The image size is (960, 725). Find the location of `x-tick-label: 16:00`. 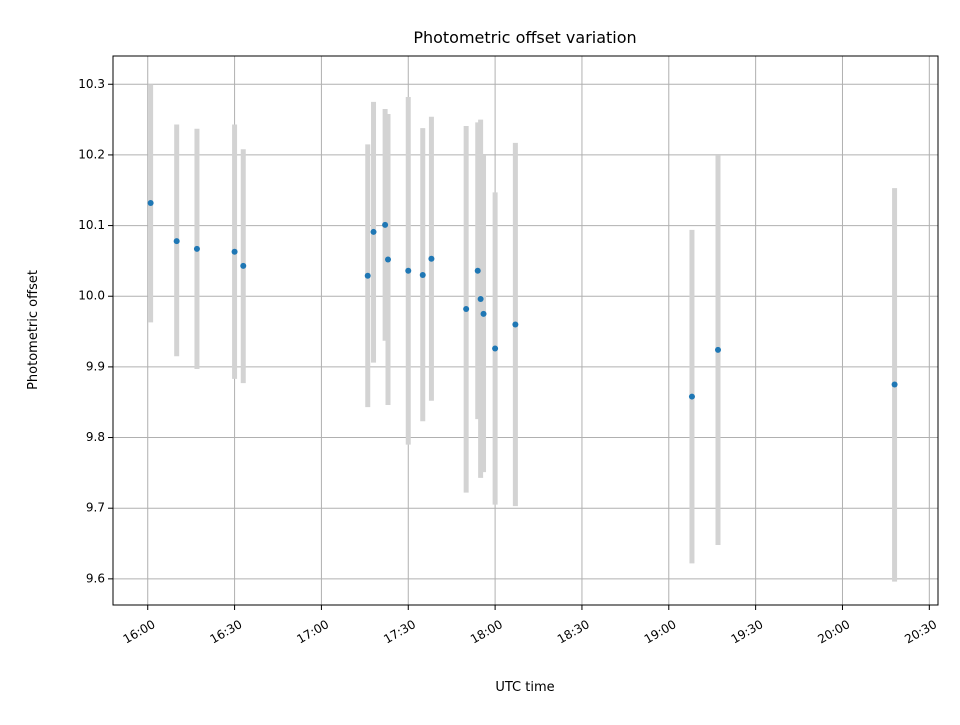

x-tick-label: 16:00 is located at coordinates (139, 631).